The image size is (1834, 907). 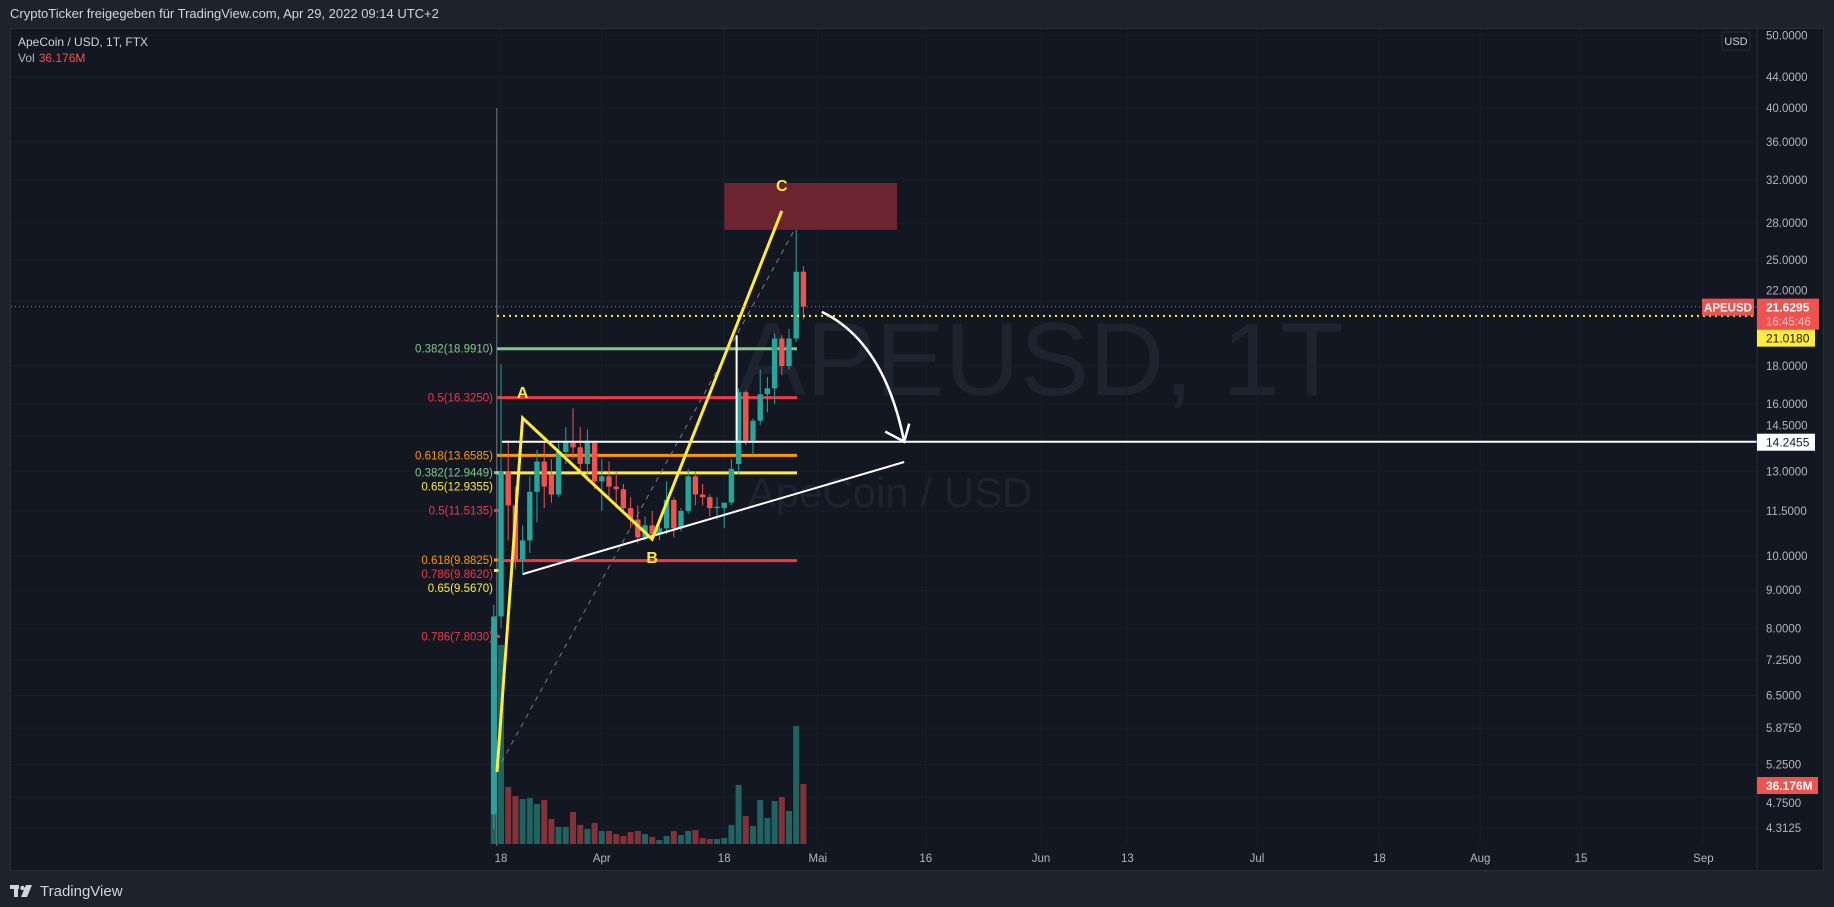 I want to click on price-axis-label: 5.8750, so click(x=1783, y=729).